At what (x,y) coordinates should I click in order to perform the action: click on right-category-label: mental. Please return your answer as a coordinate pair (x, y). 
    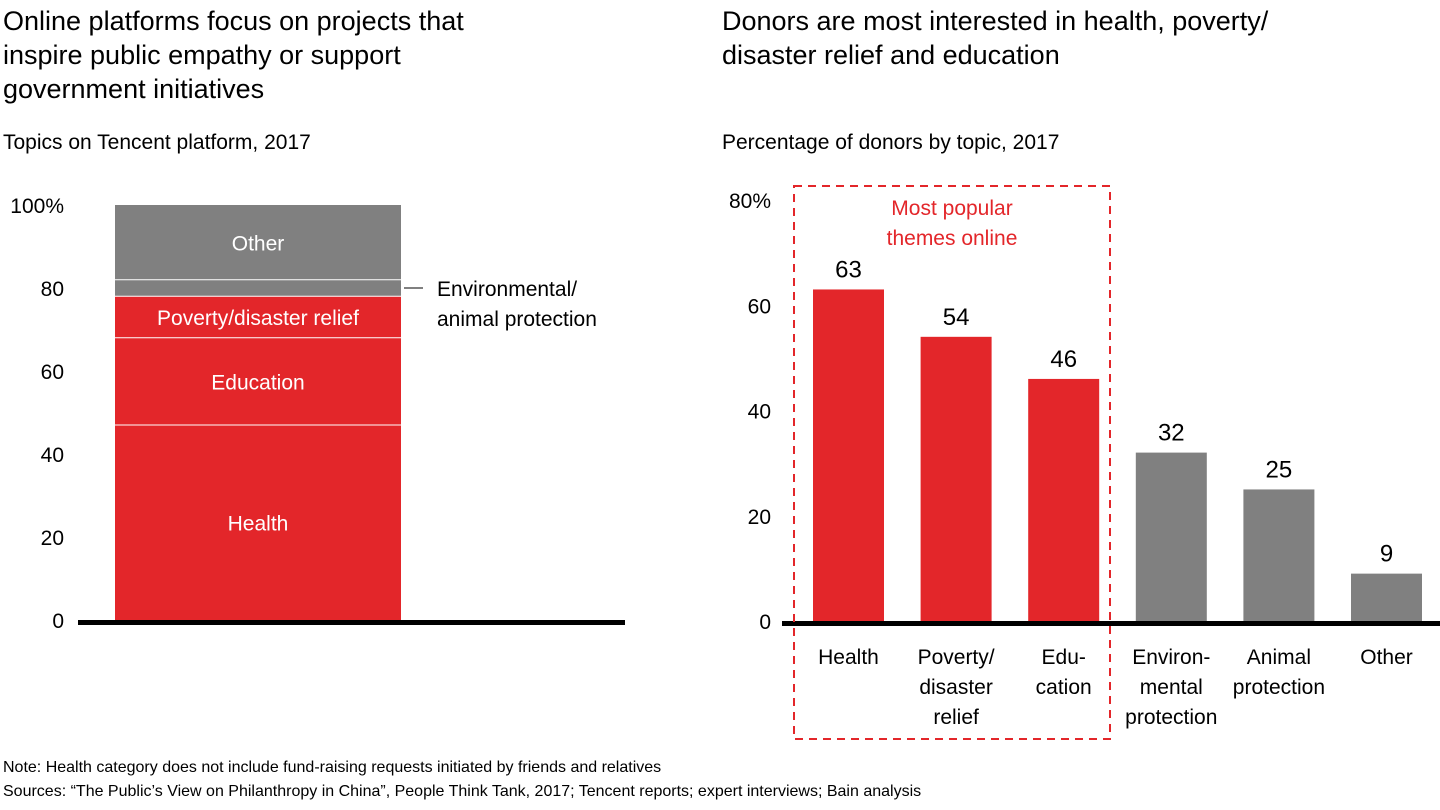
    Looking at the image, I should click on (1171, 687).